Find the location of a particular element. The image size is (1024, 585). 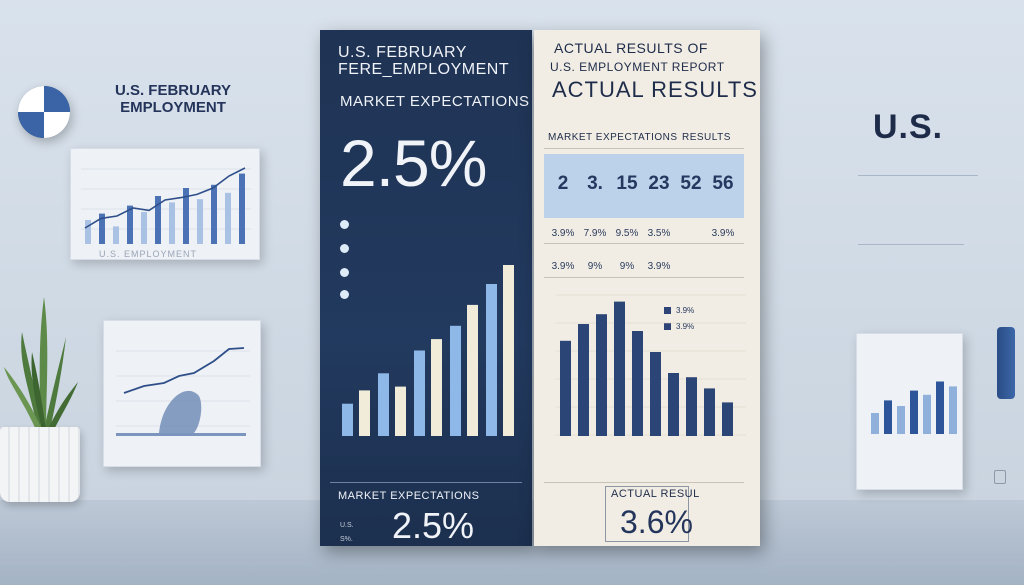

frame1-chart is located at coordinates (166, 205).